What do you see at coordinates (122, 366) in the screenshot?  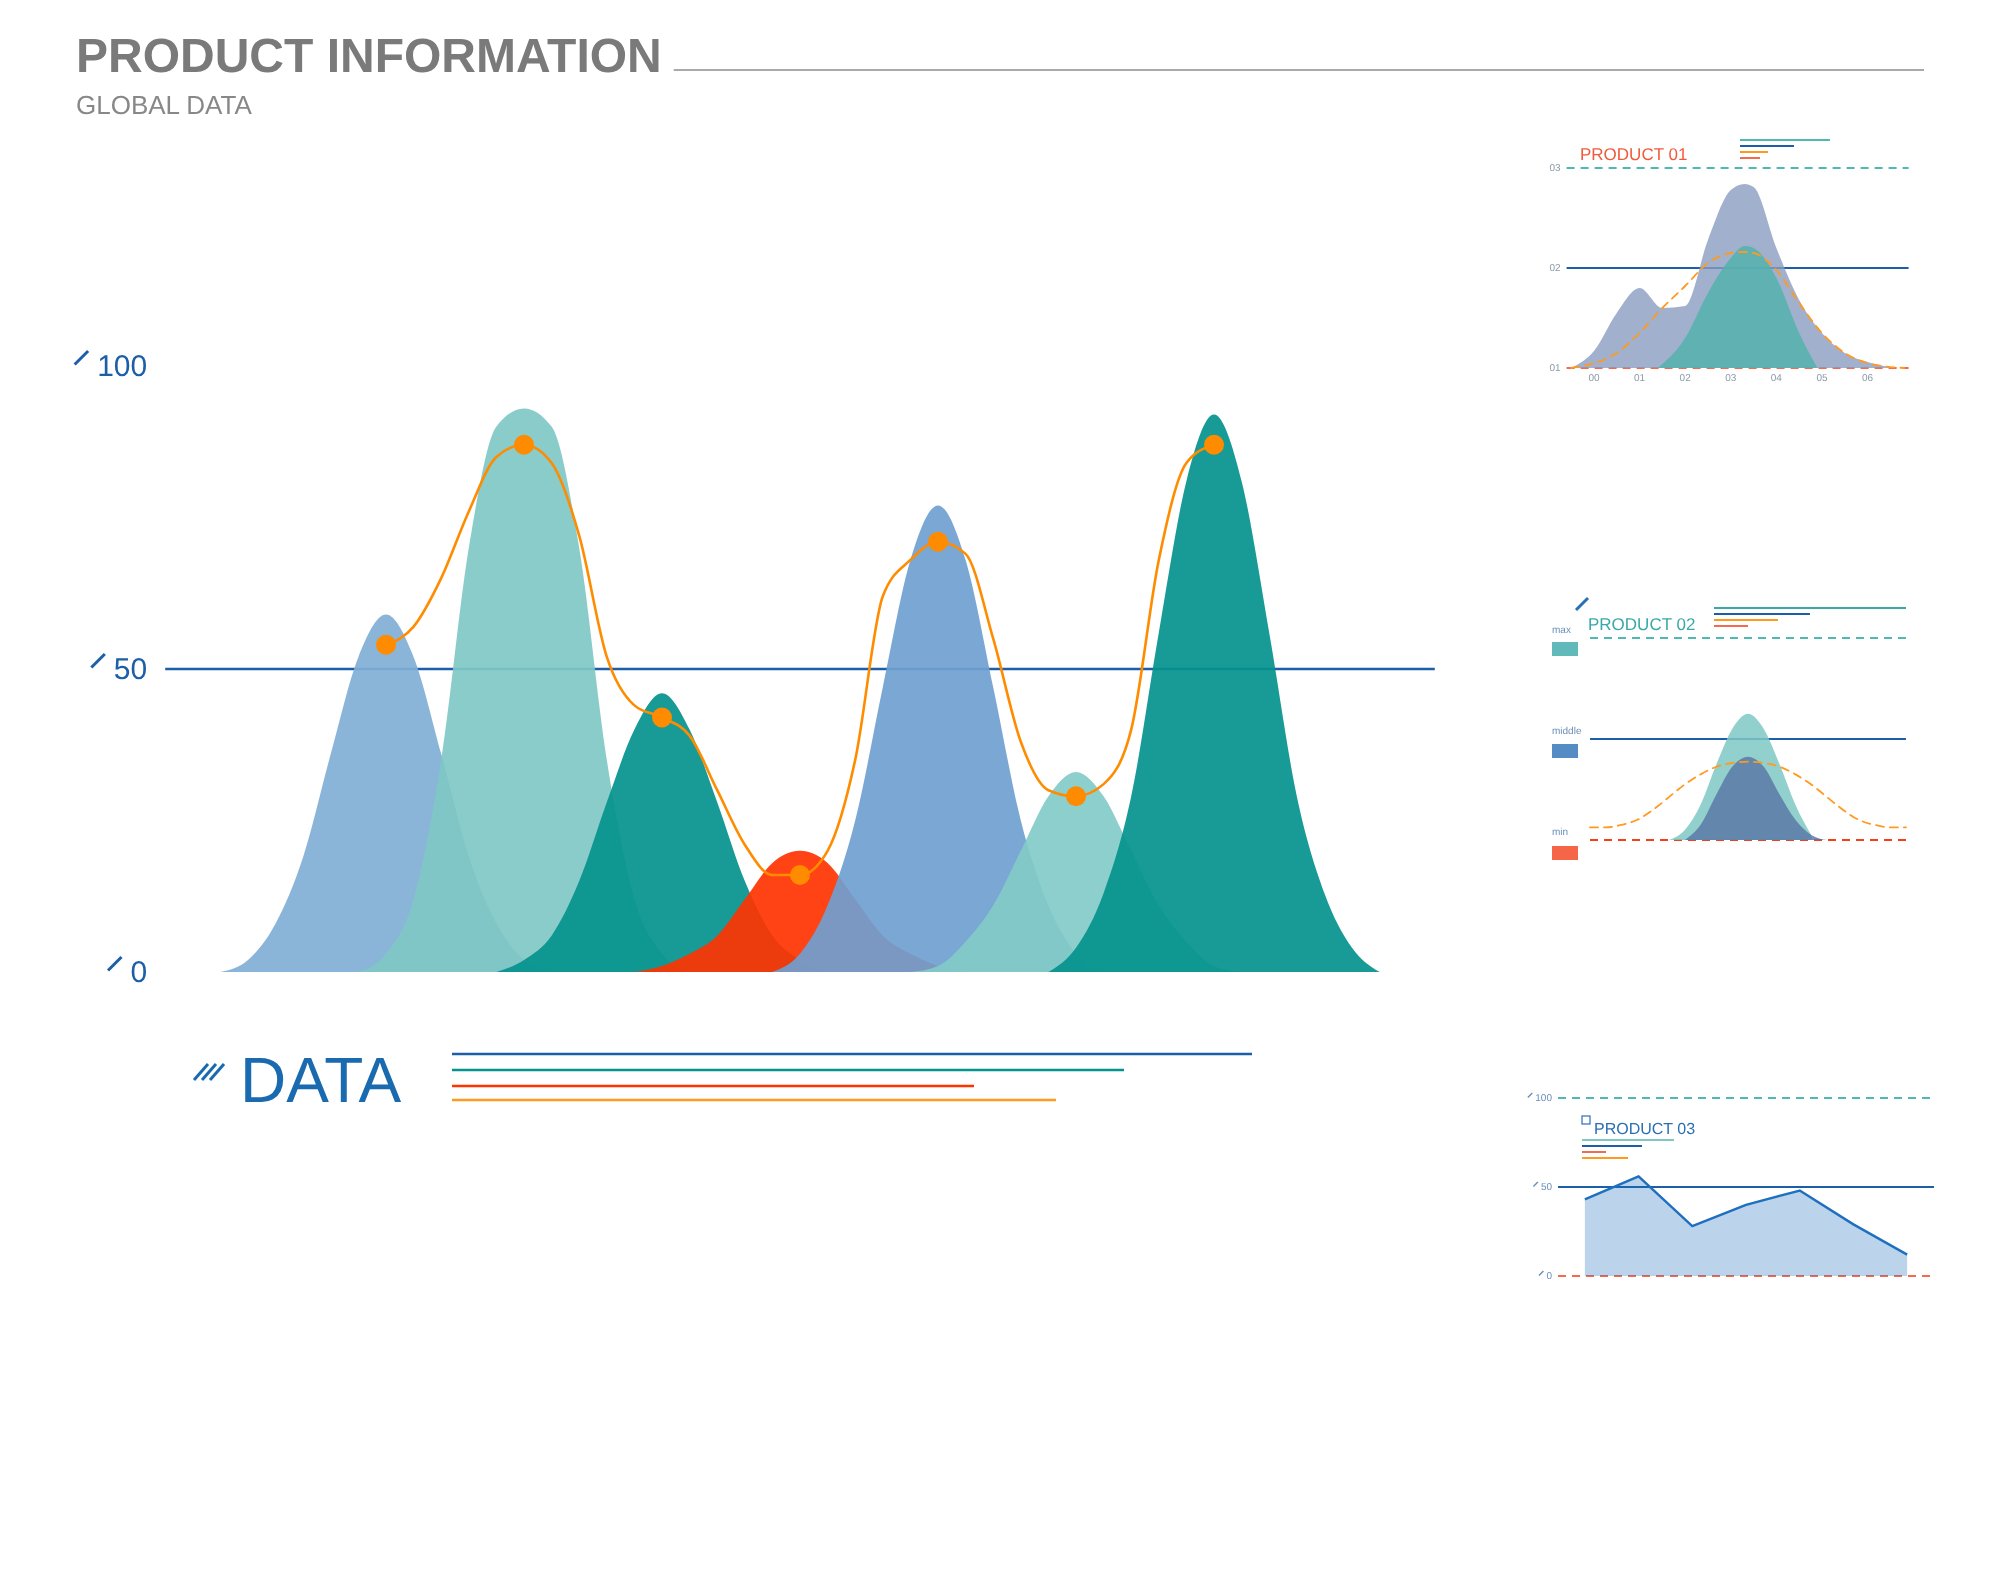 I see `y-tick-label: 100` at bounding box center [122, 366].